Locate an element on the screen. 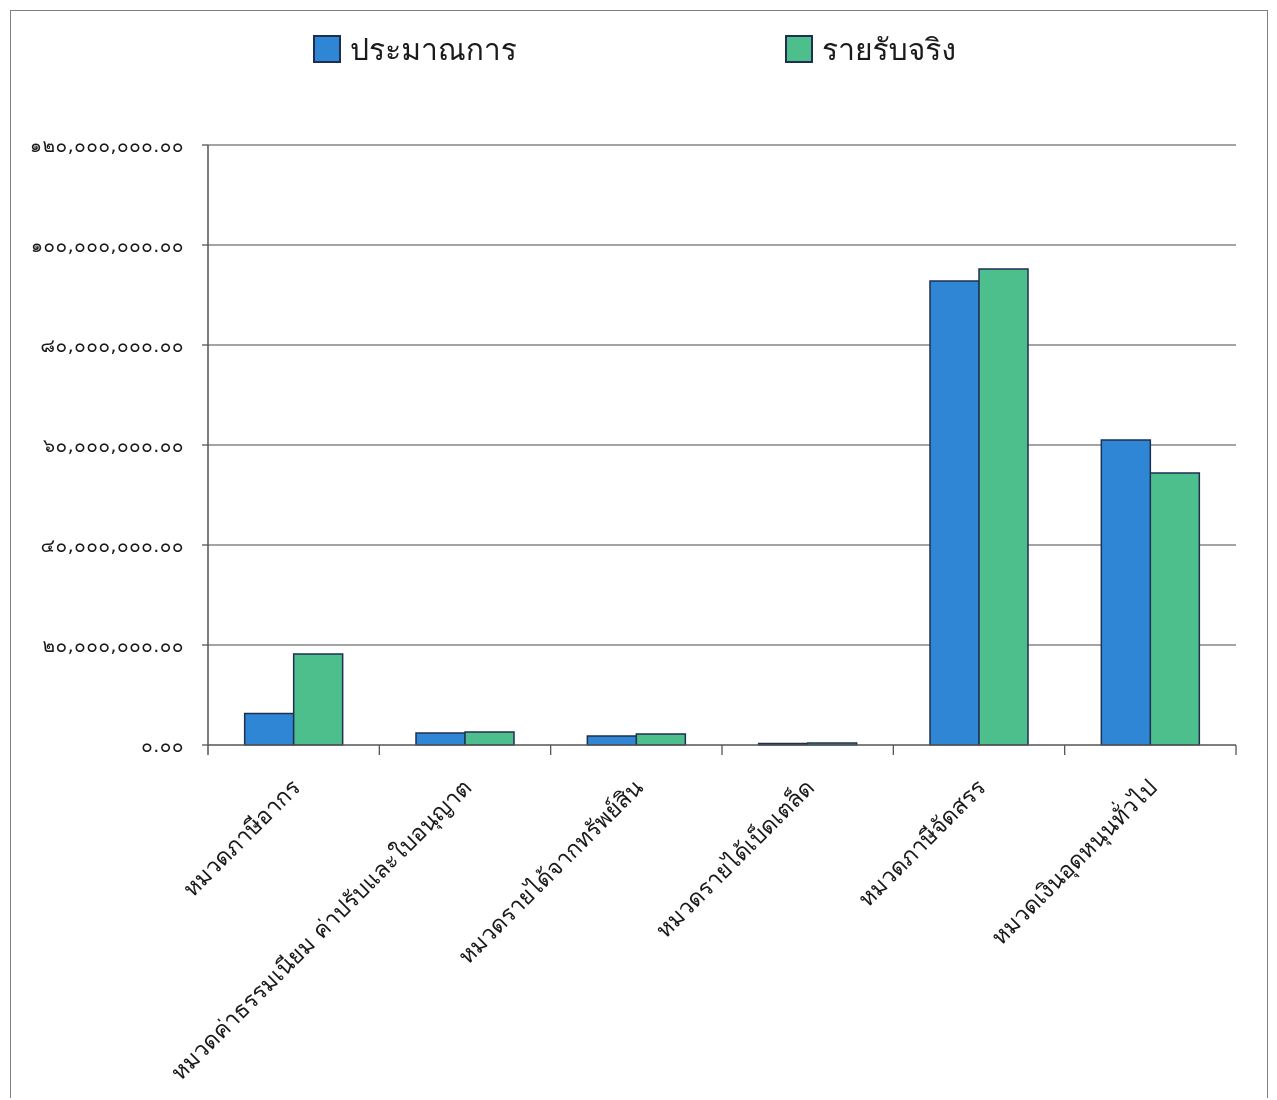 The image size is (1277, 1100). x-tick-label: หมวดภาษีจัดสรร is located at coordinates (923, 844).